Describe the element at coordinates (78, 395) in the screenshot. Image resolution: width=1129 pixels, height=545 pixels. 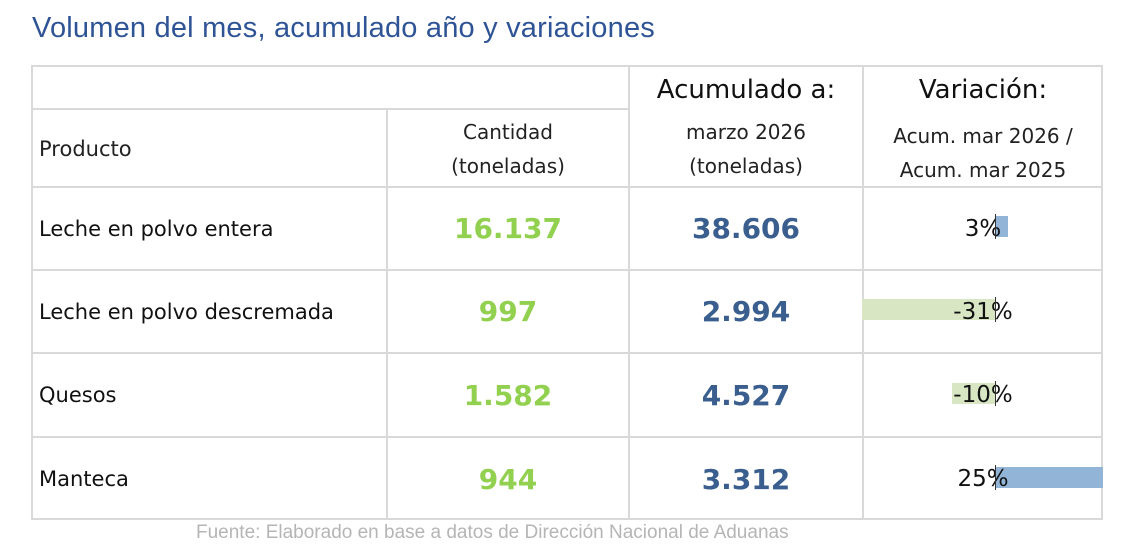
I see `row-producto: Quesos` at that location.